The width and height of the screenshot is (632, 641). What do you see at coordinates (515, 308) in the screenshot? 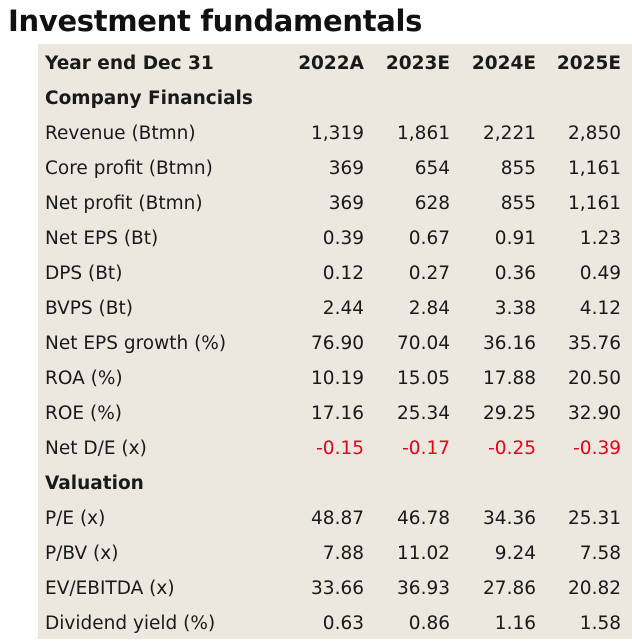
I see `value-cell: 3.38` at bounding box center [515, 308].